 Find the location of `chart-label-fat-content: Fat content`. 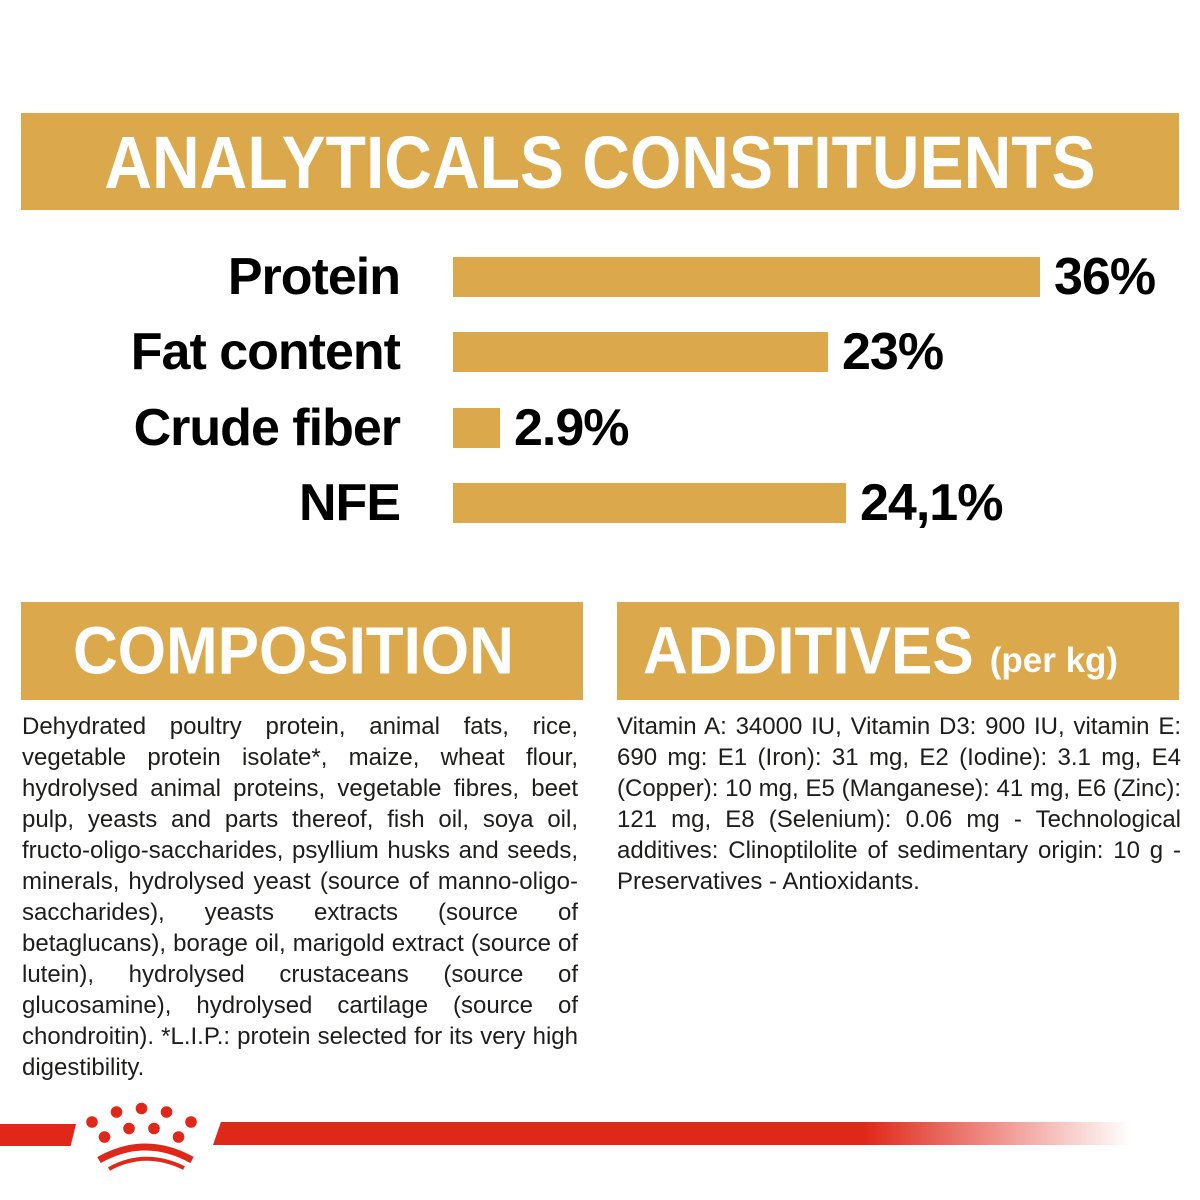

chart-label-fat-content: Fat content is located at coordinates (265, 352).